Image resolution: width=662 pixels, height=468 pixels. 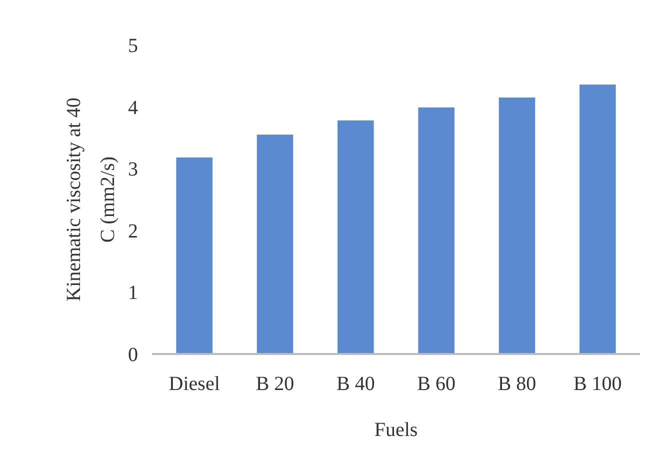 What do you see at coordinates (194, 384) in the screenshot?
I see `x-tick-label: Diesel` at bounding box center [194, 384].